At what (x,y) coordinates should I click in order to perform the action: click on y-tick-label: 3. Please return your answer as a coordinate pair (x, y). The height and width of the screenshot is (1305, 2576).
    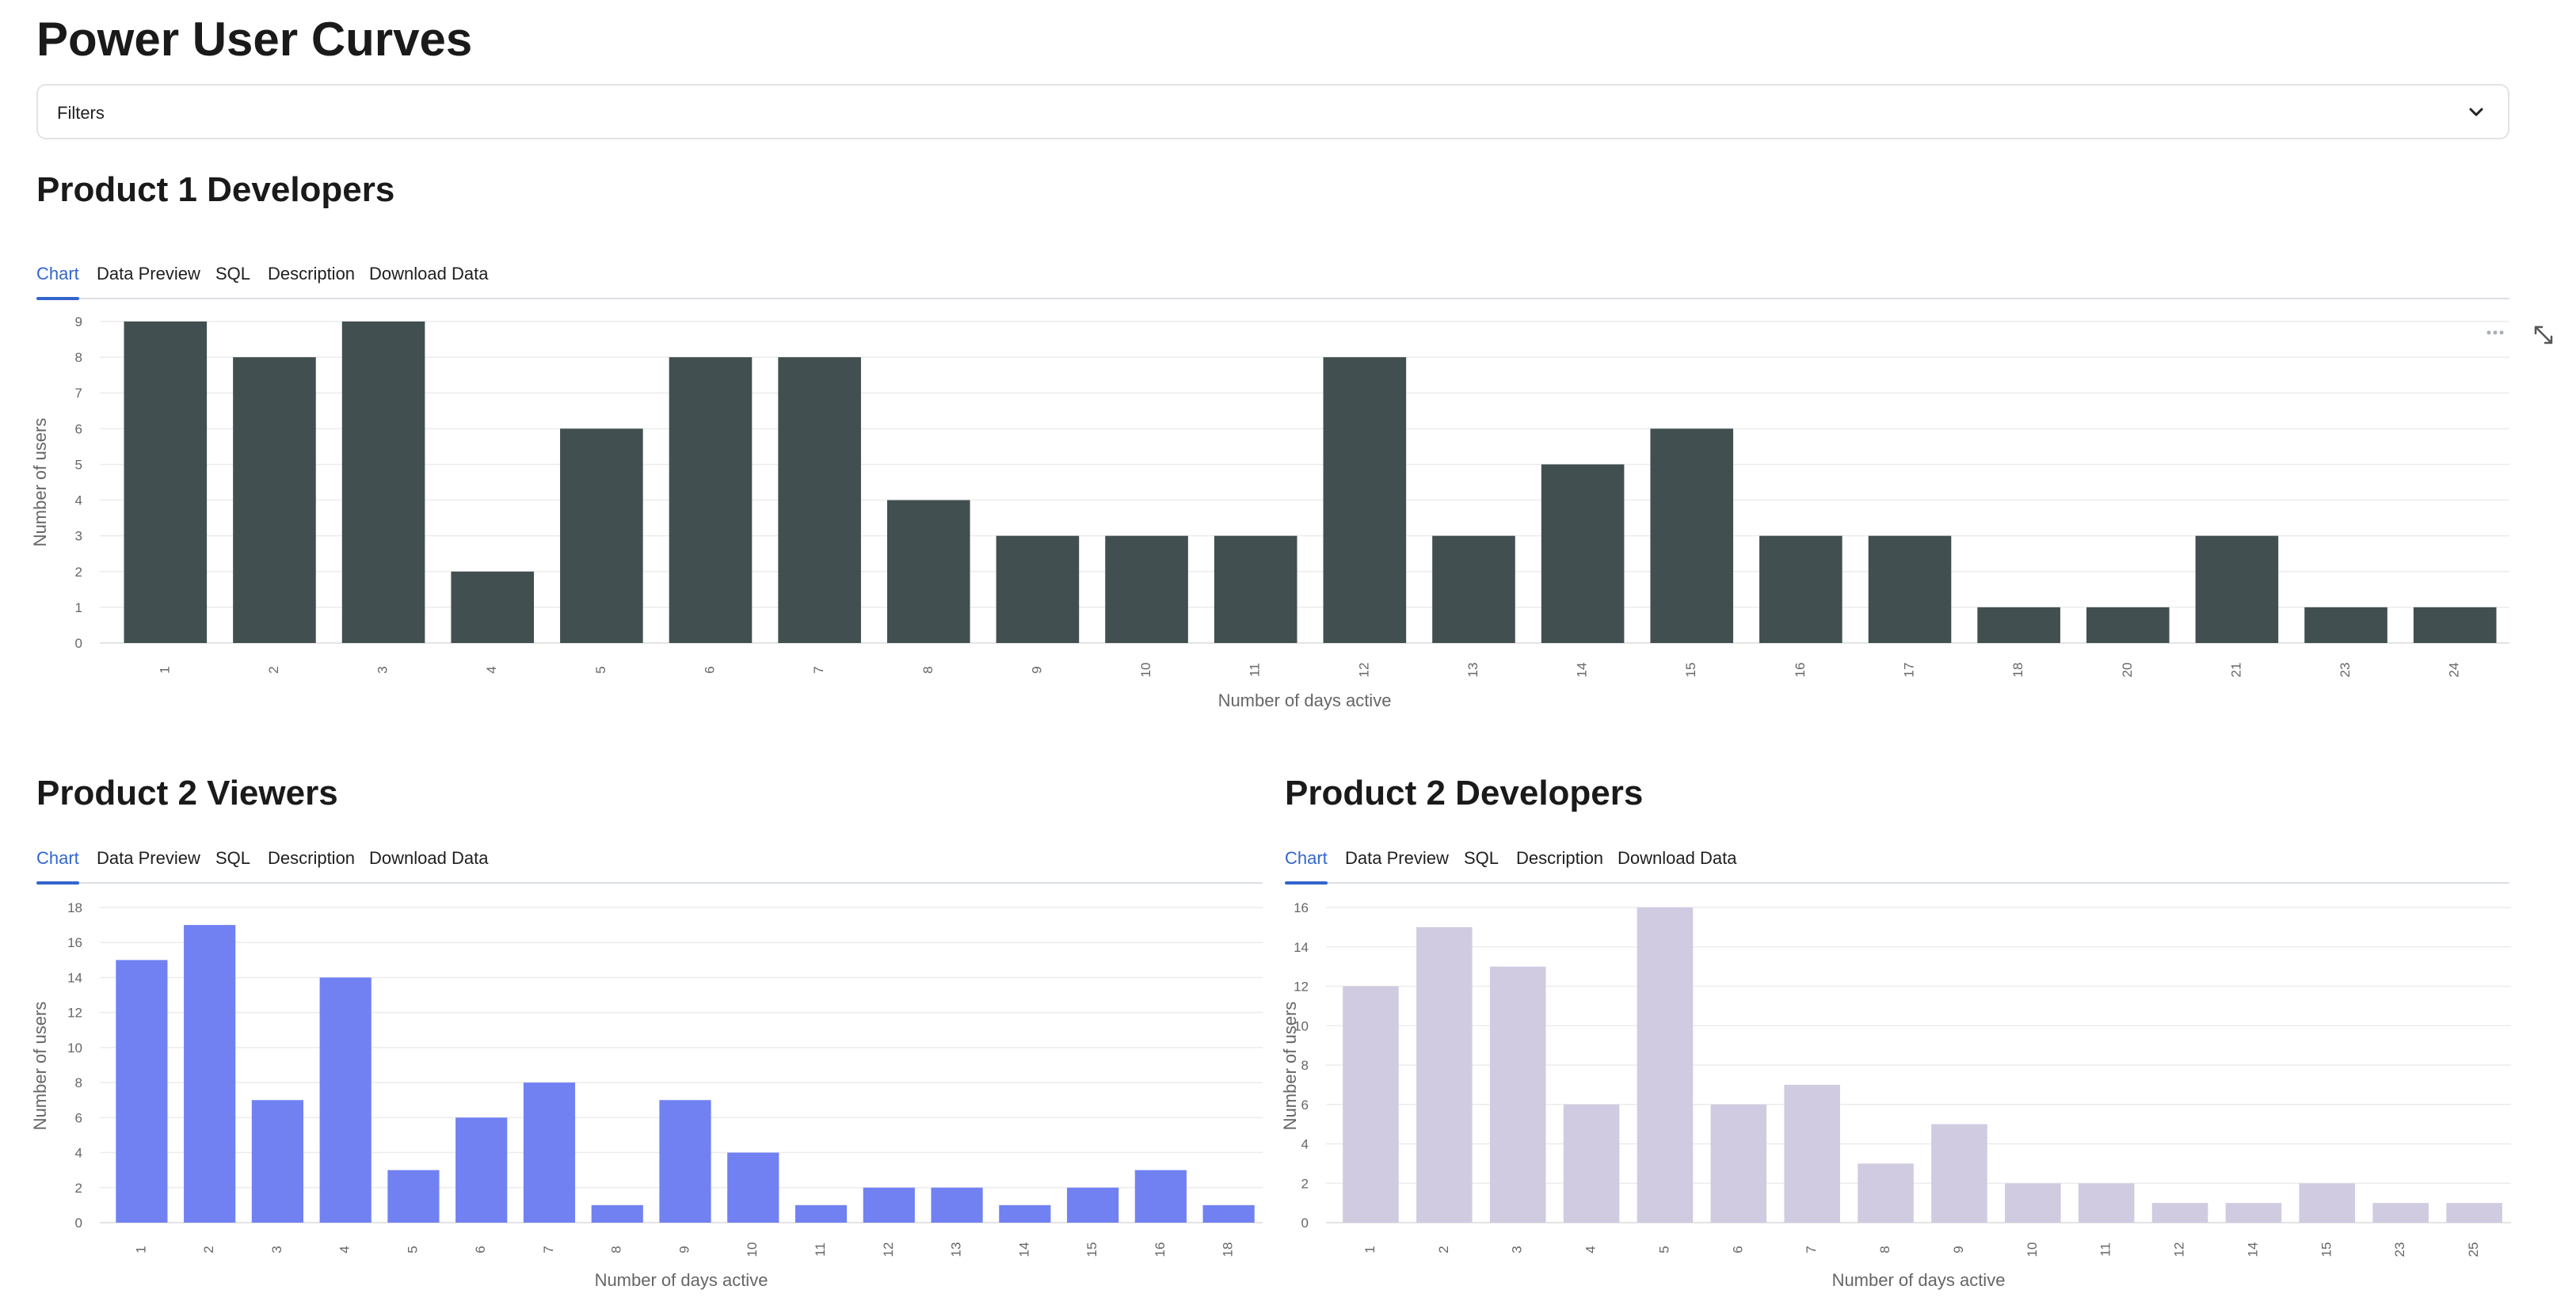
    Looking at the image, I should click on (79, 536).